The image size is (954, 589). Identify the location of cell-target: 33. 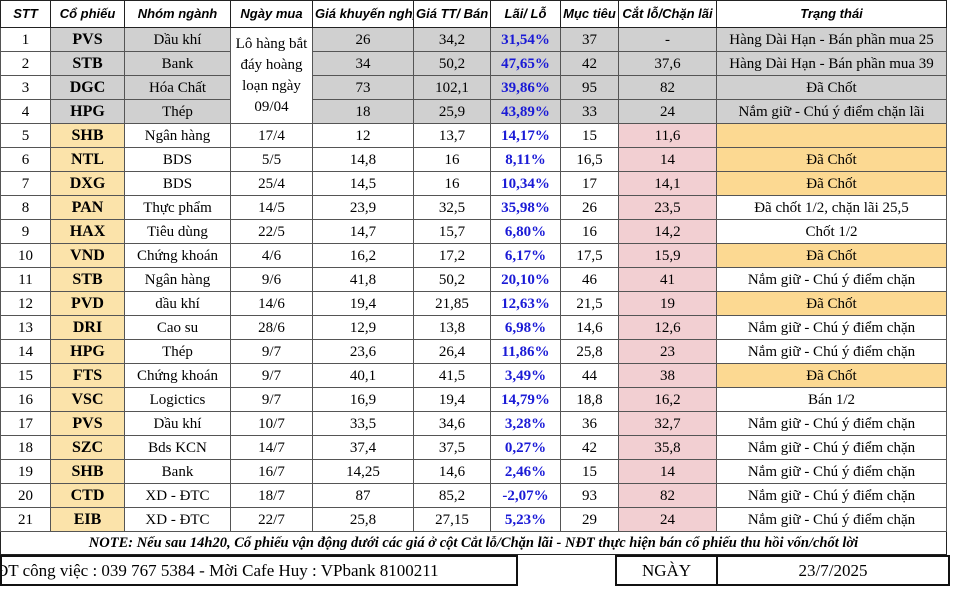
(589, 111).